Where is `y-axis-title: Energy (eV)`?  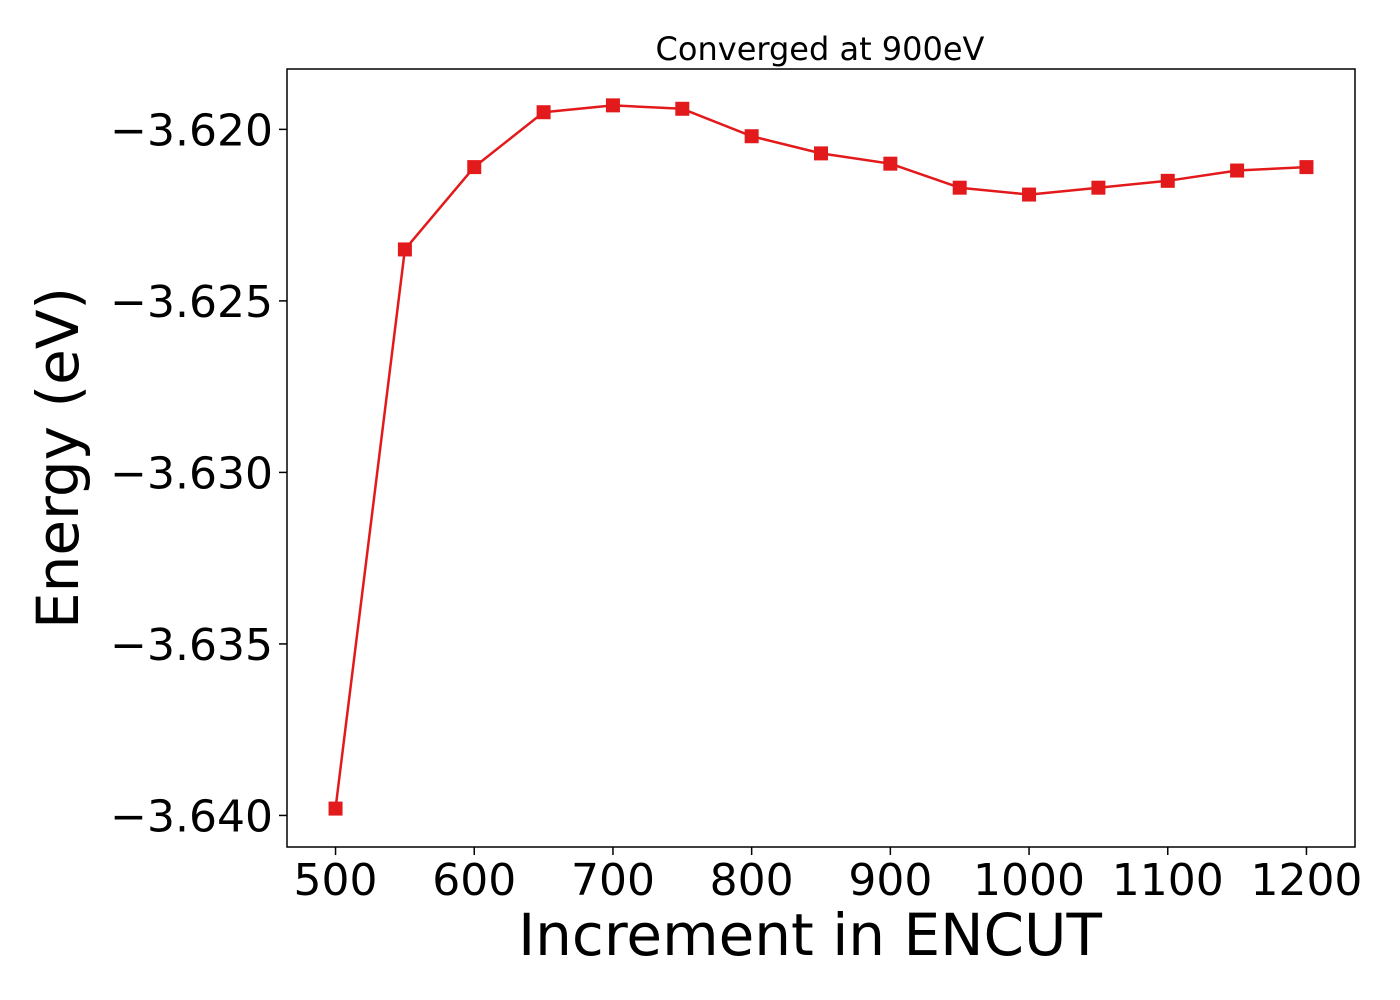 y-axis-title: Energy (eV) is located at coordinates (58, 458).